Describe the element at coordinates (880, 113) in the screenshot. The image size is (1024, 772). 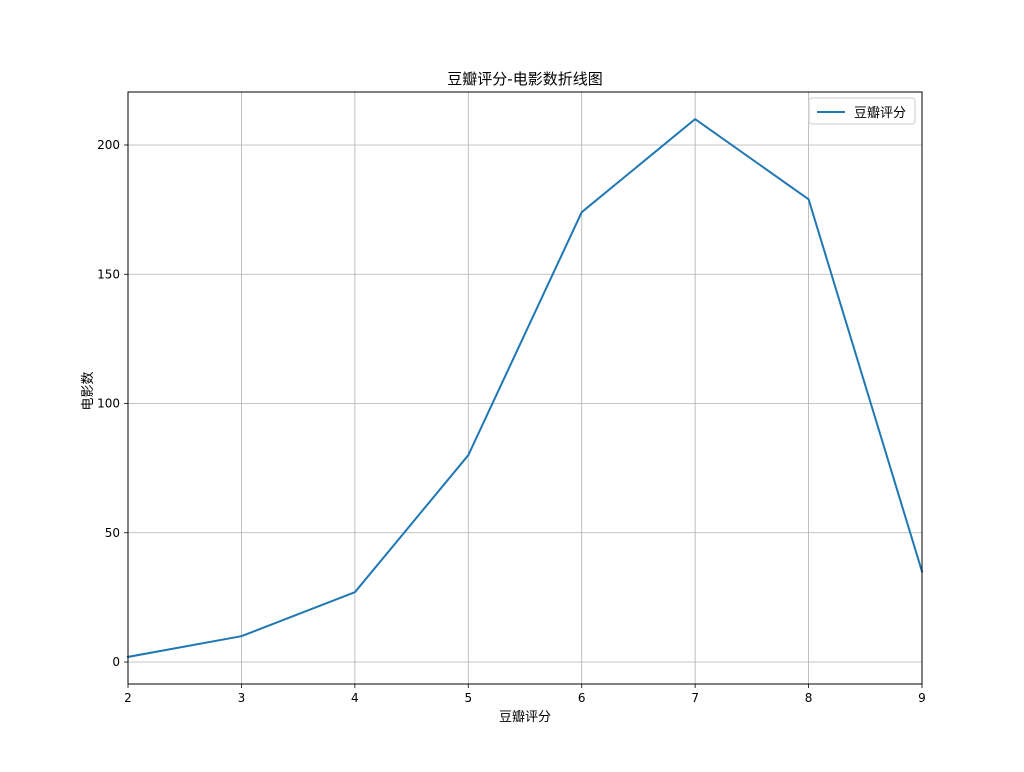
I see `legend-label: 豆瓣评分` at that location.